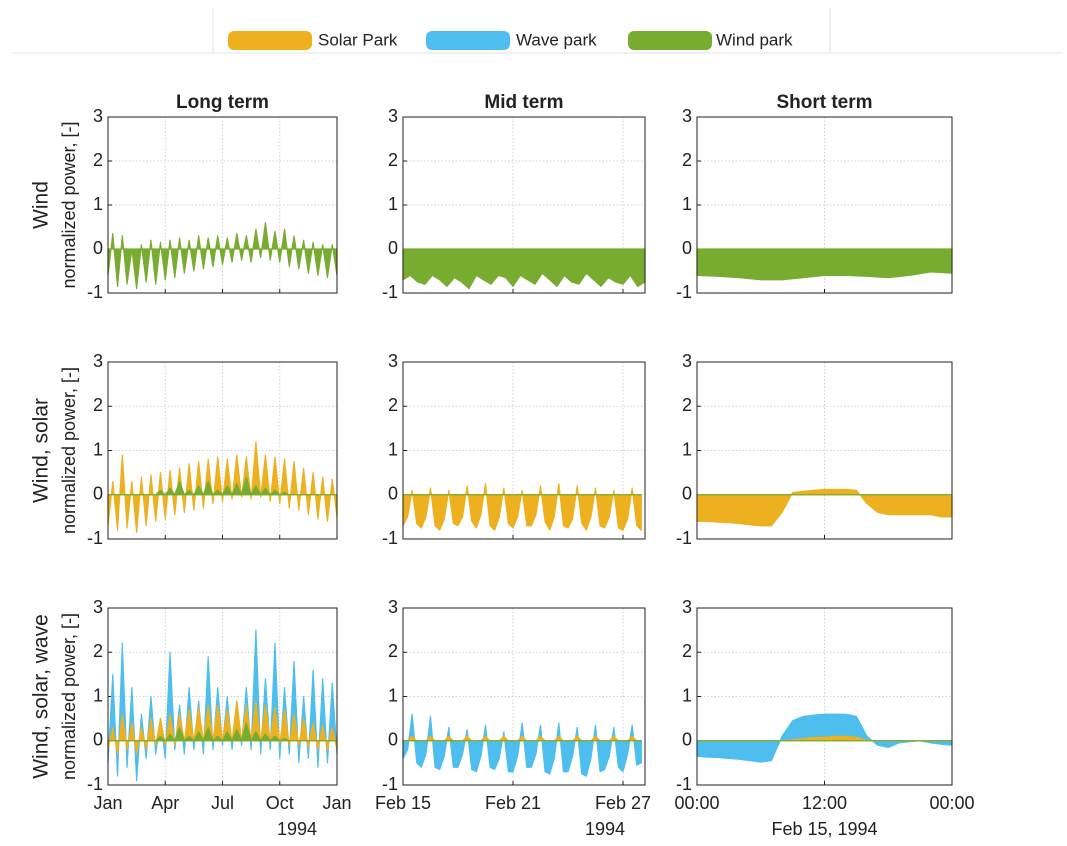 Image resolution: width=1067 pixels, height=846 pixels. I want to click on legend-label: Wave park, so click(556, 39).